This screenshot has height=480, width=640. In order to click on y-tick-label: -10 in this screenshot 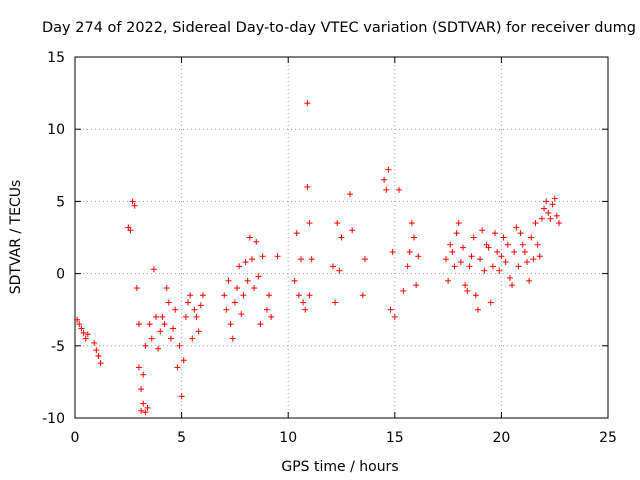, I will do `click(53, 419)`.